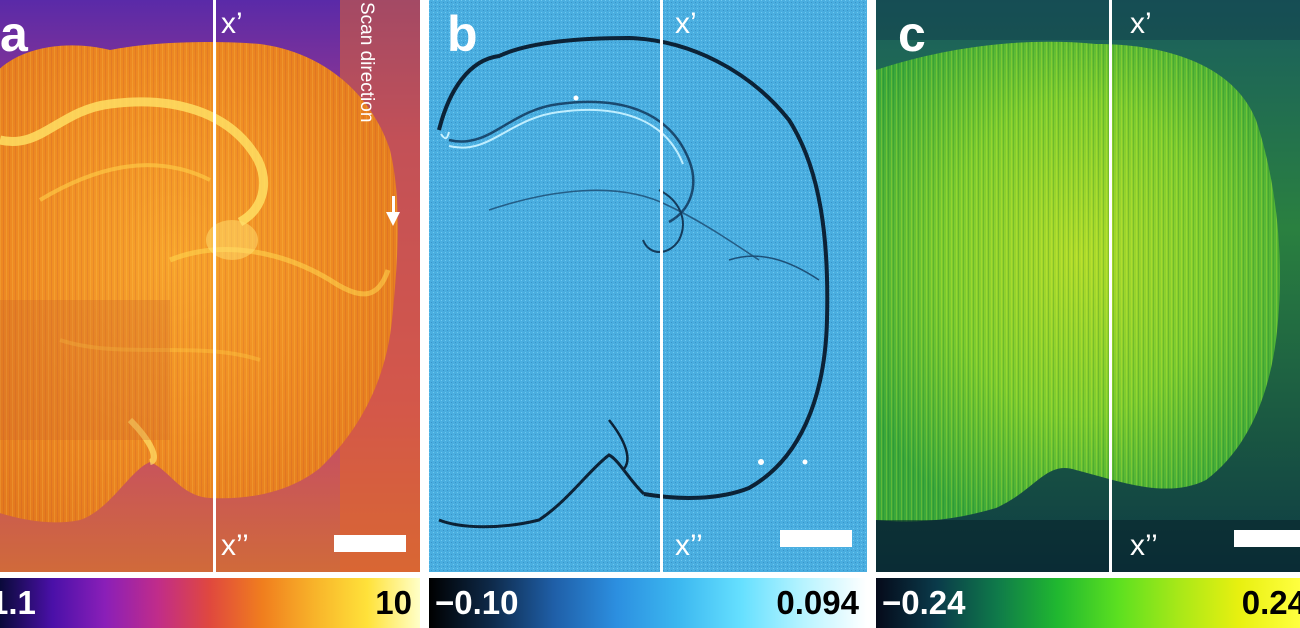 This screenshot has width=1300, height=628. Describe the element at coordinates (1267, 538) in the screenshot. I see `scale-bar-c` at that location.